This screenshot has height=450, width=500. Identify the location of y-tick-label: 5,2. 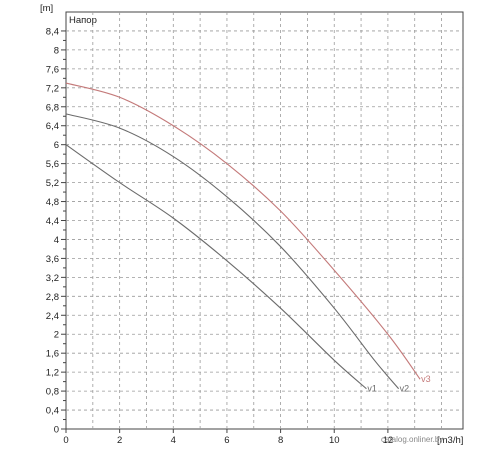
(52, 183).